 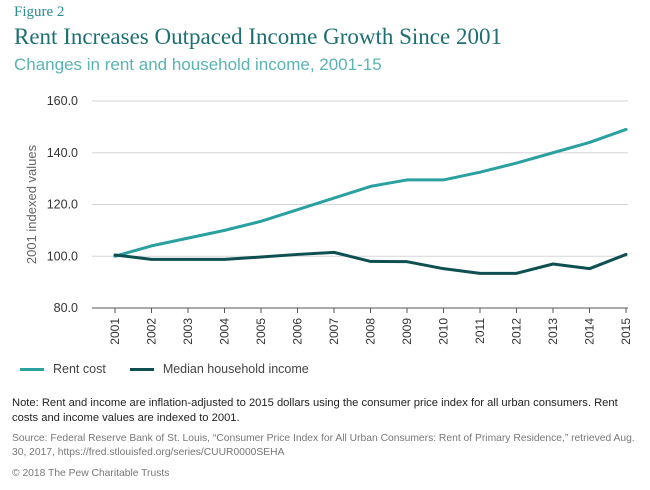 What do you see at coordinates (62, 256) in the screenshot?
I see `y-tick-label: 100.0` at bounding box center [62, 256].